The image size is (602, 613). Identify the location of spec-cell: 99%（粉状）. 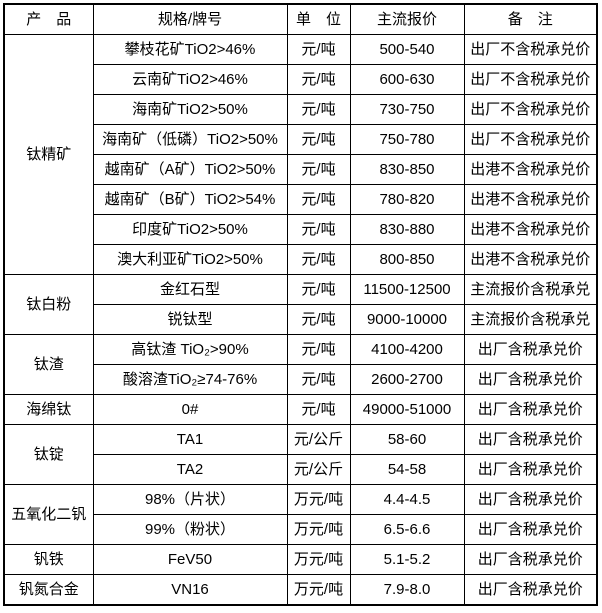
(190, 529).